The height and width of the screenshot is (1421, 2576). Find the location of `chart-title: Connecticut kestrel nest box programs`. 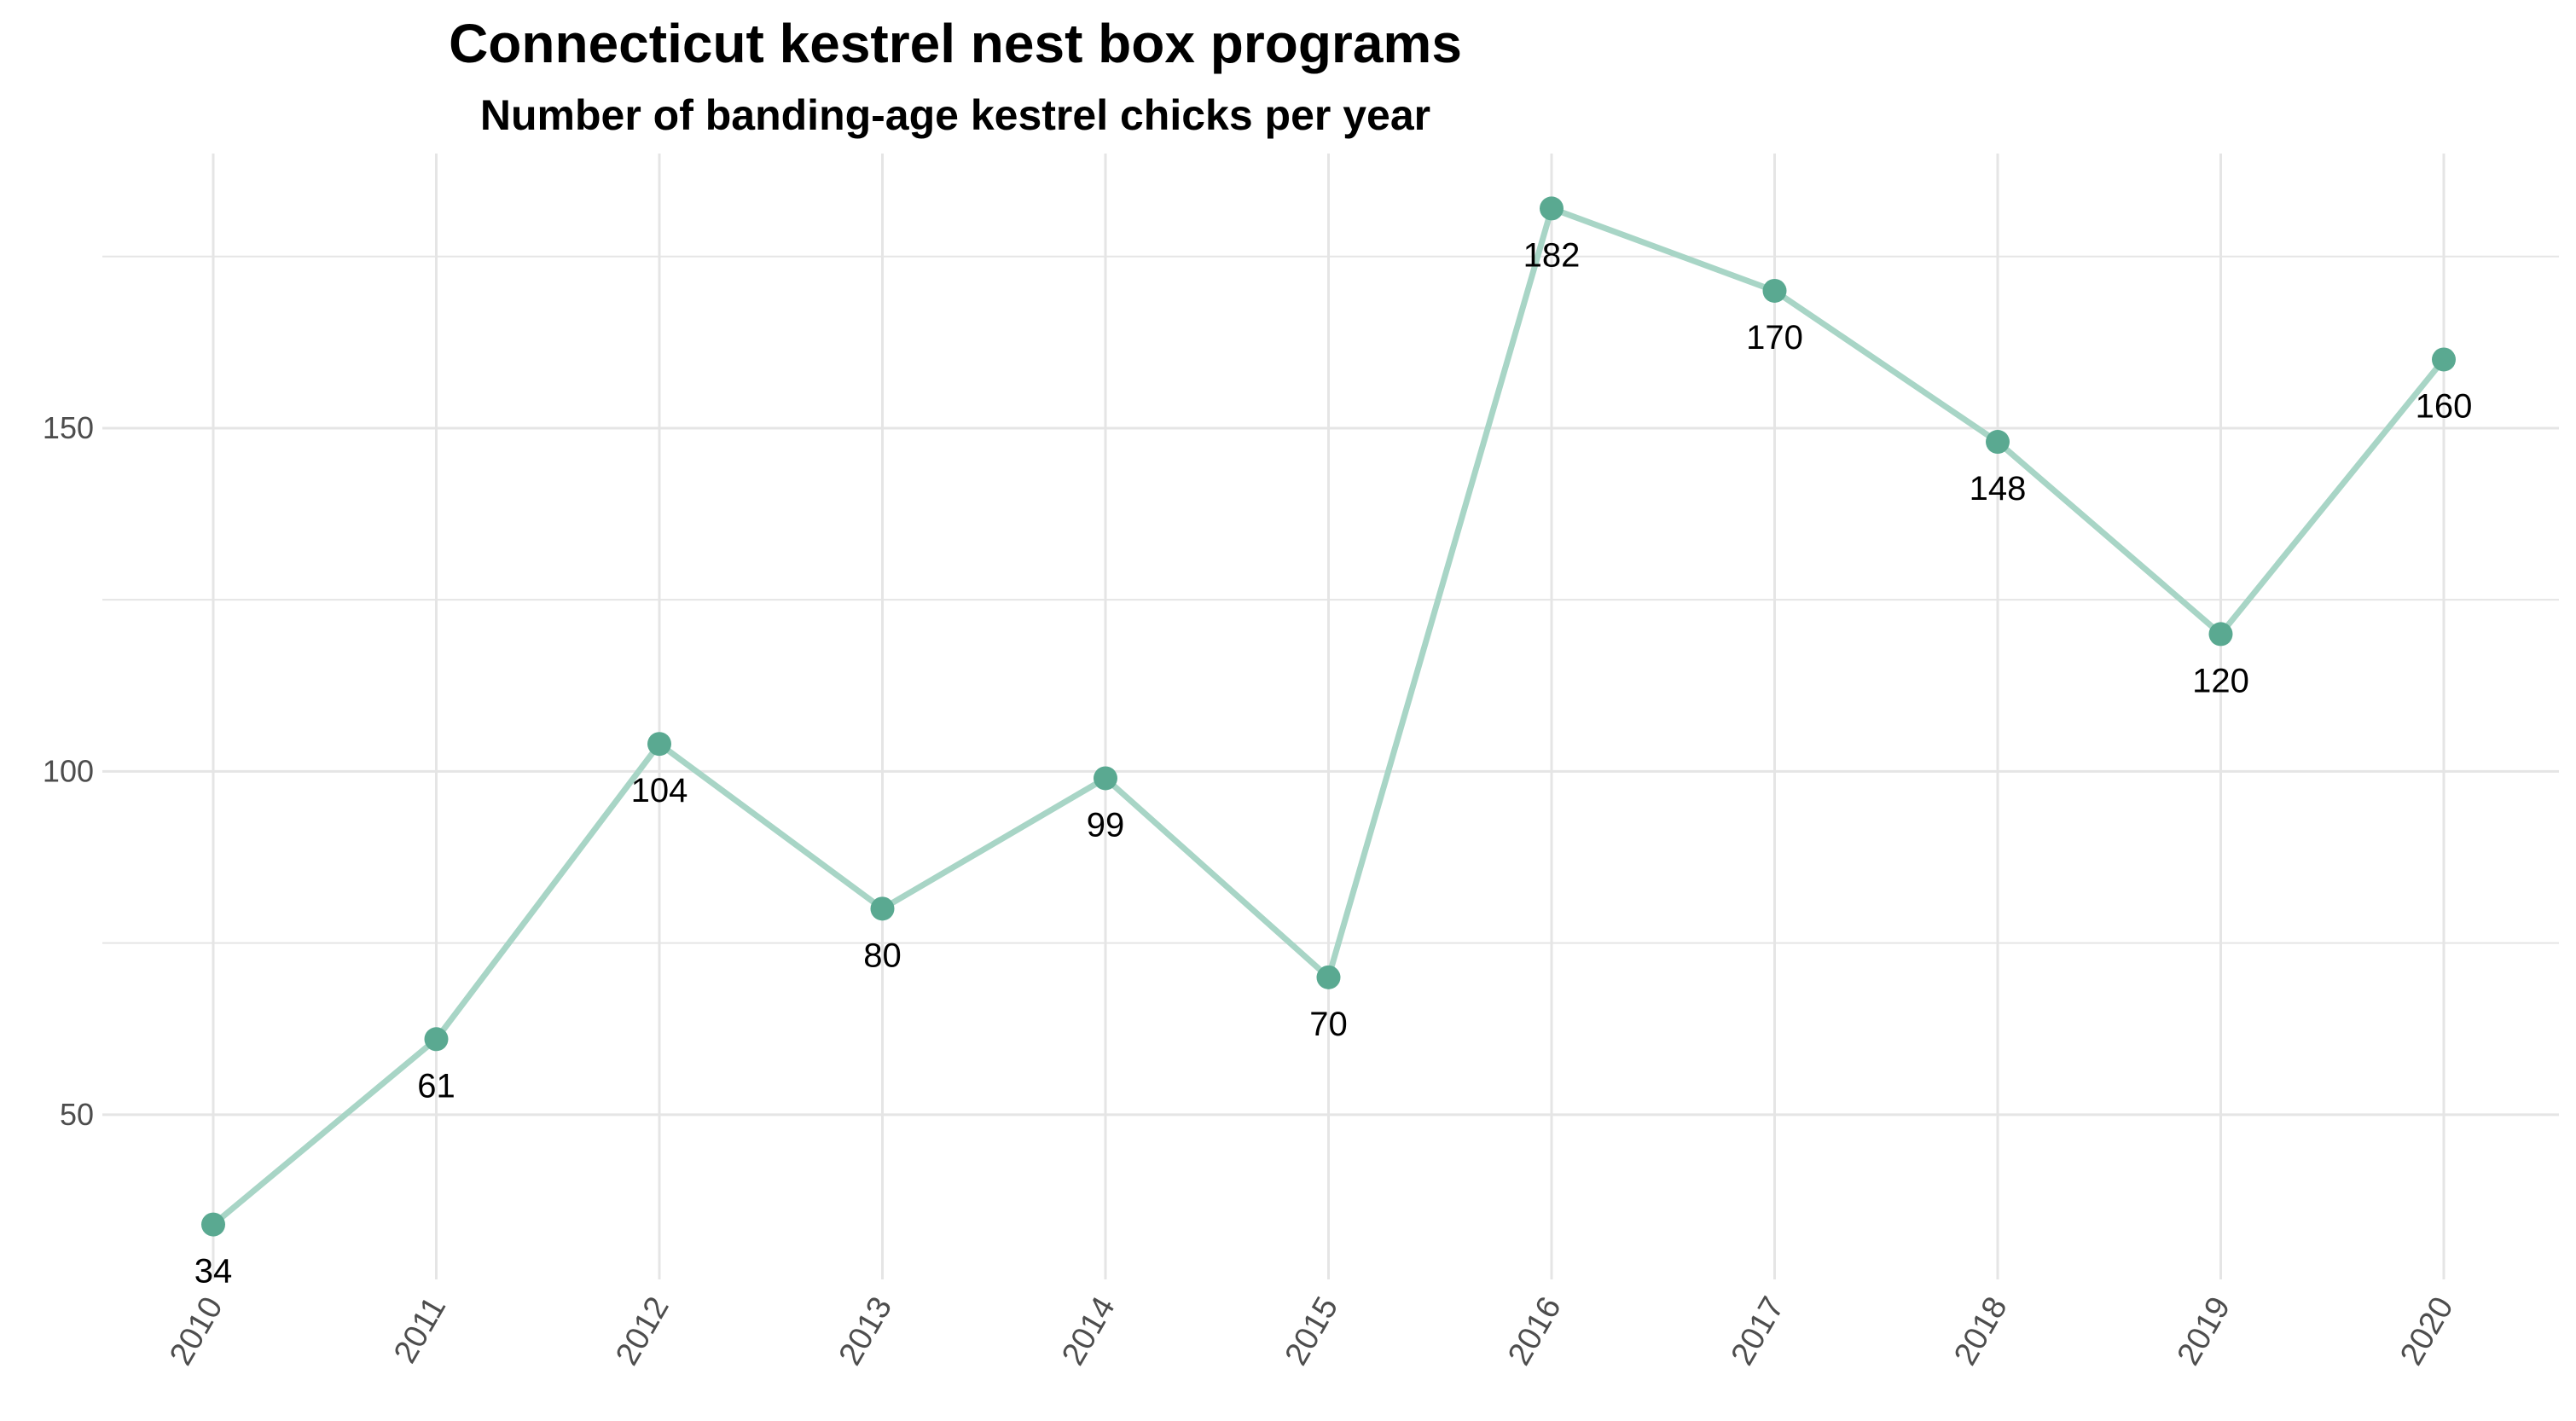

chart-title: Connecticut kestrel nest box programs is located at coordinates (955, 43).